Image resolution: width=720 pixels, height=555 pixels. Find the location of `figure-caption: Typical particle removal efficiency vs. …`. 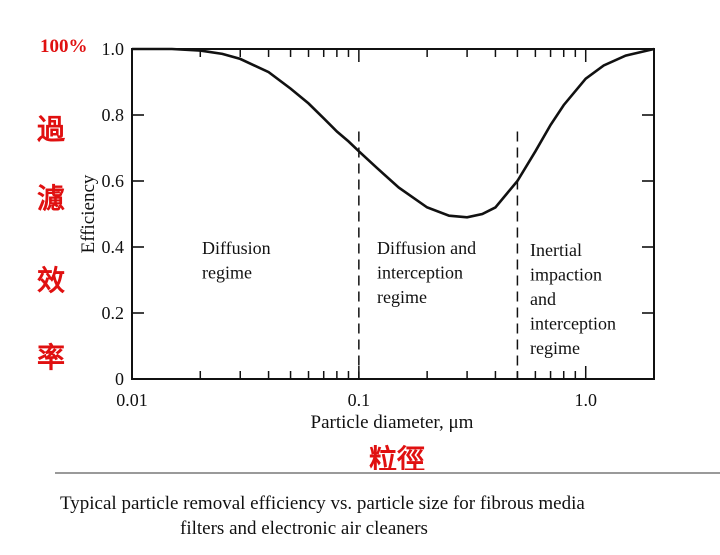

figure-caption: Typical particle removal efficiency vs. … is located at coordinates (387, 516).